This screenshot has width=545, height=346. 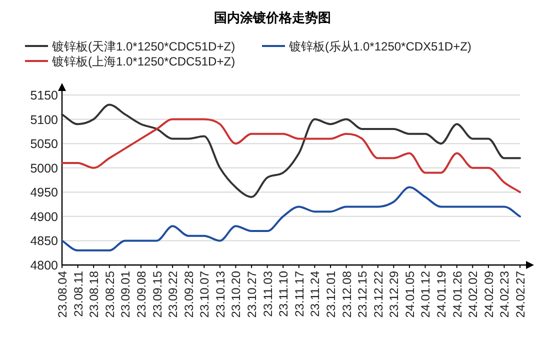 What do you see at coordinates (505, 294) in the screenshot?
I see `x-tick-label: 24.02.23` at bounding box center [505, 294].